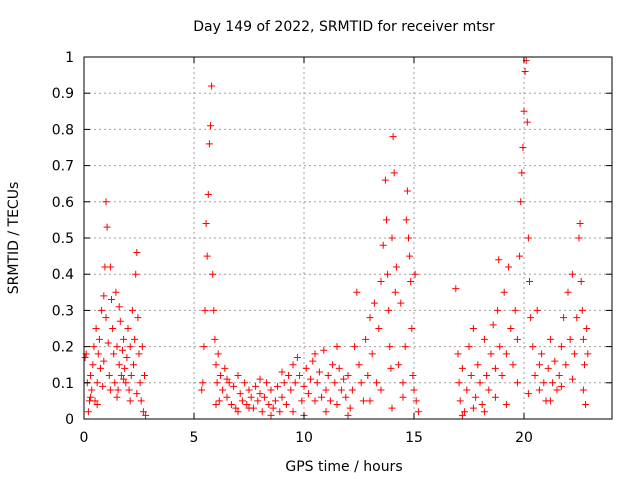 This screenshot has width=640, height=480. I want to click on y-tick-label: 0.1, so click(63, 384).